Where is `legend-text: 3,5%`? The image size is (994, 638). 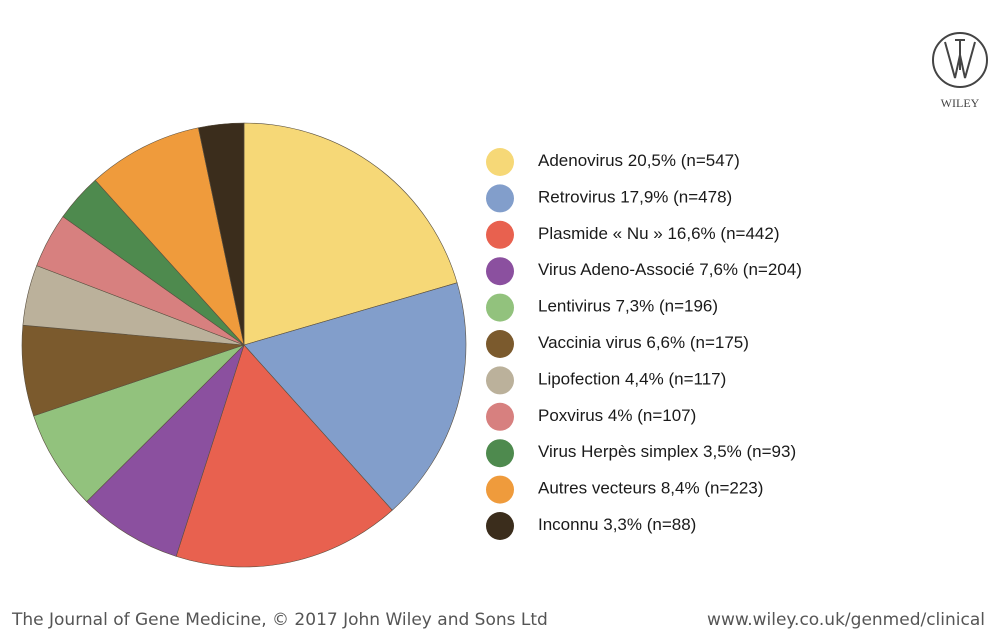
legend-text: 3,5% is located at coordinates (722, 452).